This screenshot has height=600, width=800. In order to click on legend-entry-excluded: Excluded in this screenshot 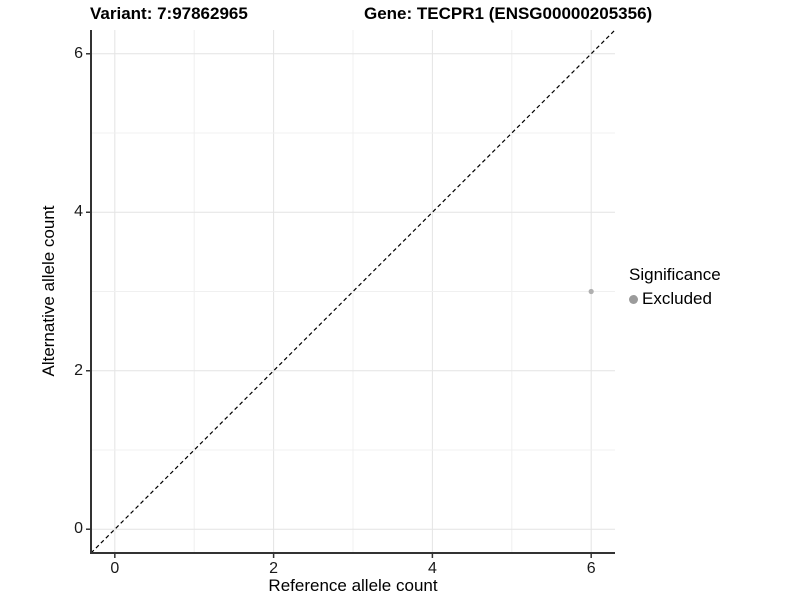, I will do `click(675, 299)`.